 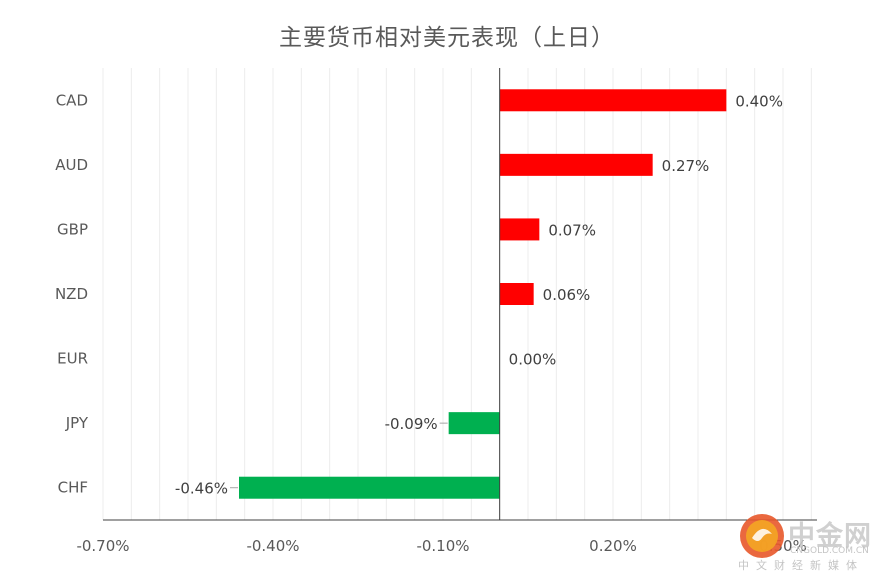 What do you see at coordinates (72, 359) in the screenshot?
I see `category-label: EUR` at bounding box center [72, 359].